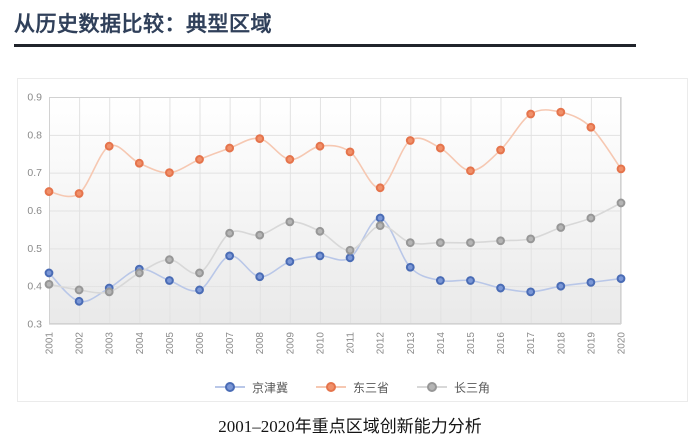  I want to click on page-title: 从历史数据比较：典型区域, so click(143, 24).